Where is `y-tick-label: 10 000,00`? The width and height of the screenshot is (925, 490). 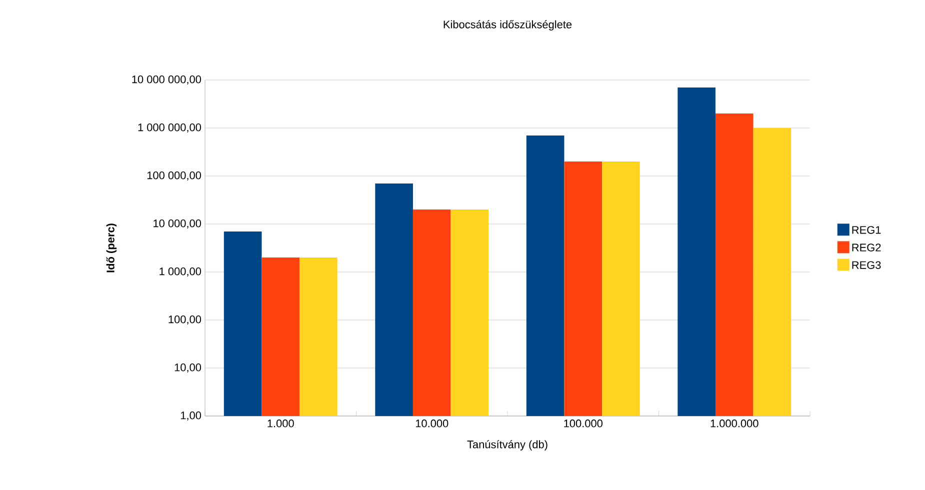 y-tick-label: 10 000,00 is located at coordinates (178, 224).